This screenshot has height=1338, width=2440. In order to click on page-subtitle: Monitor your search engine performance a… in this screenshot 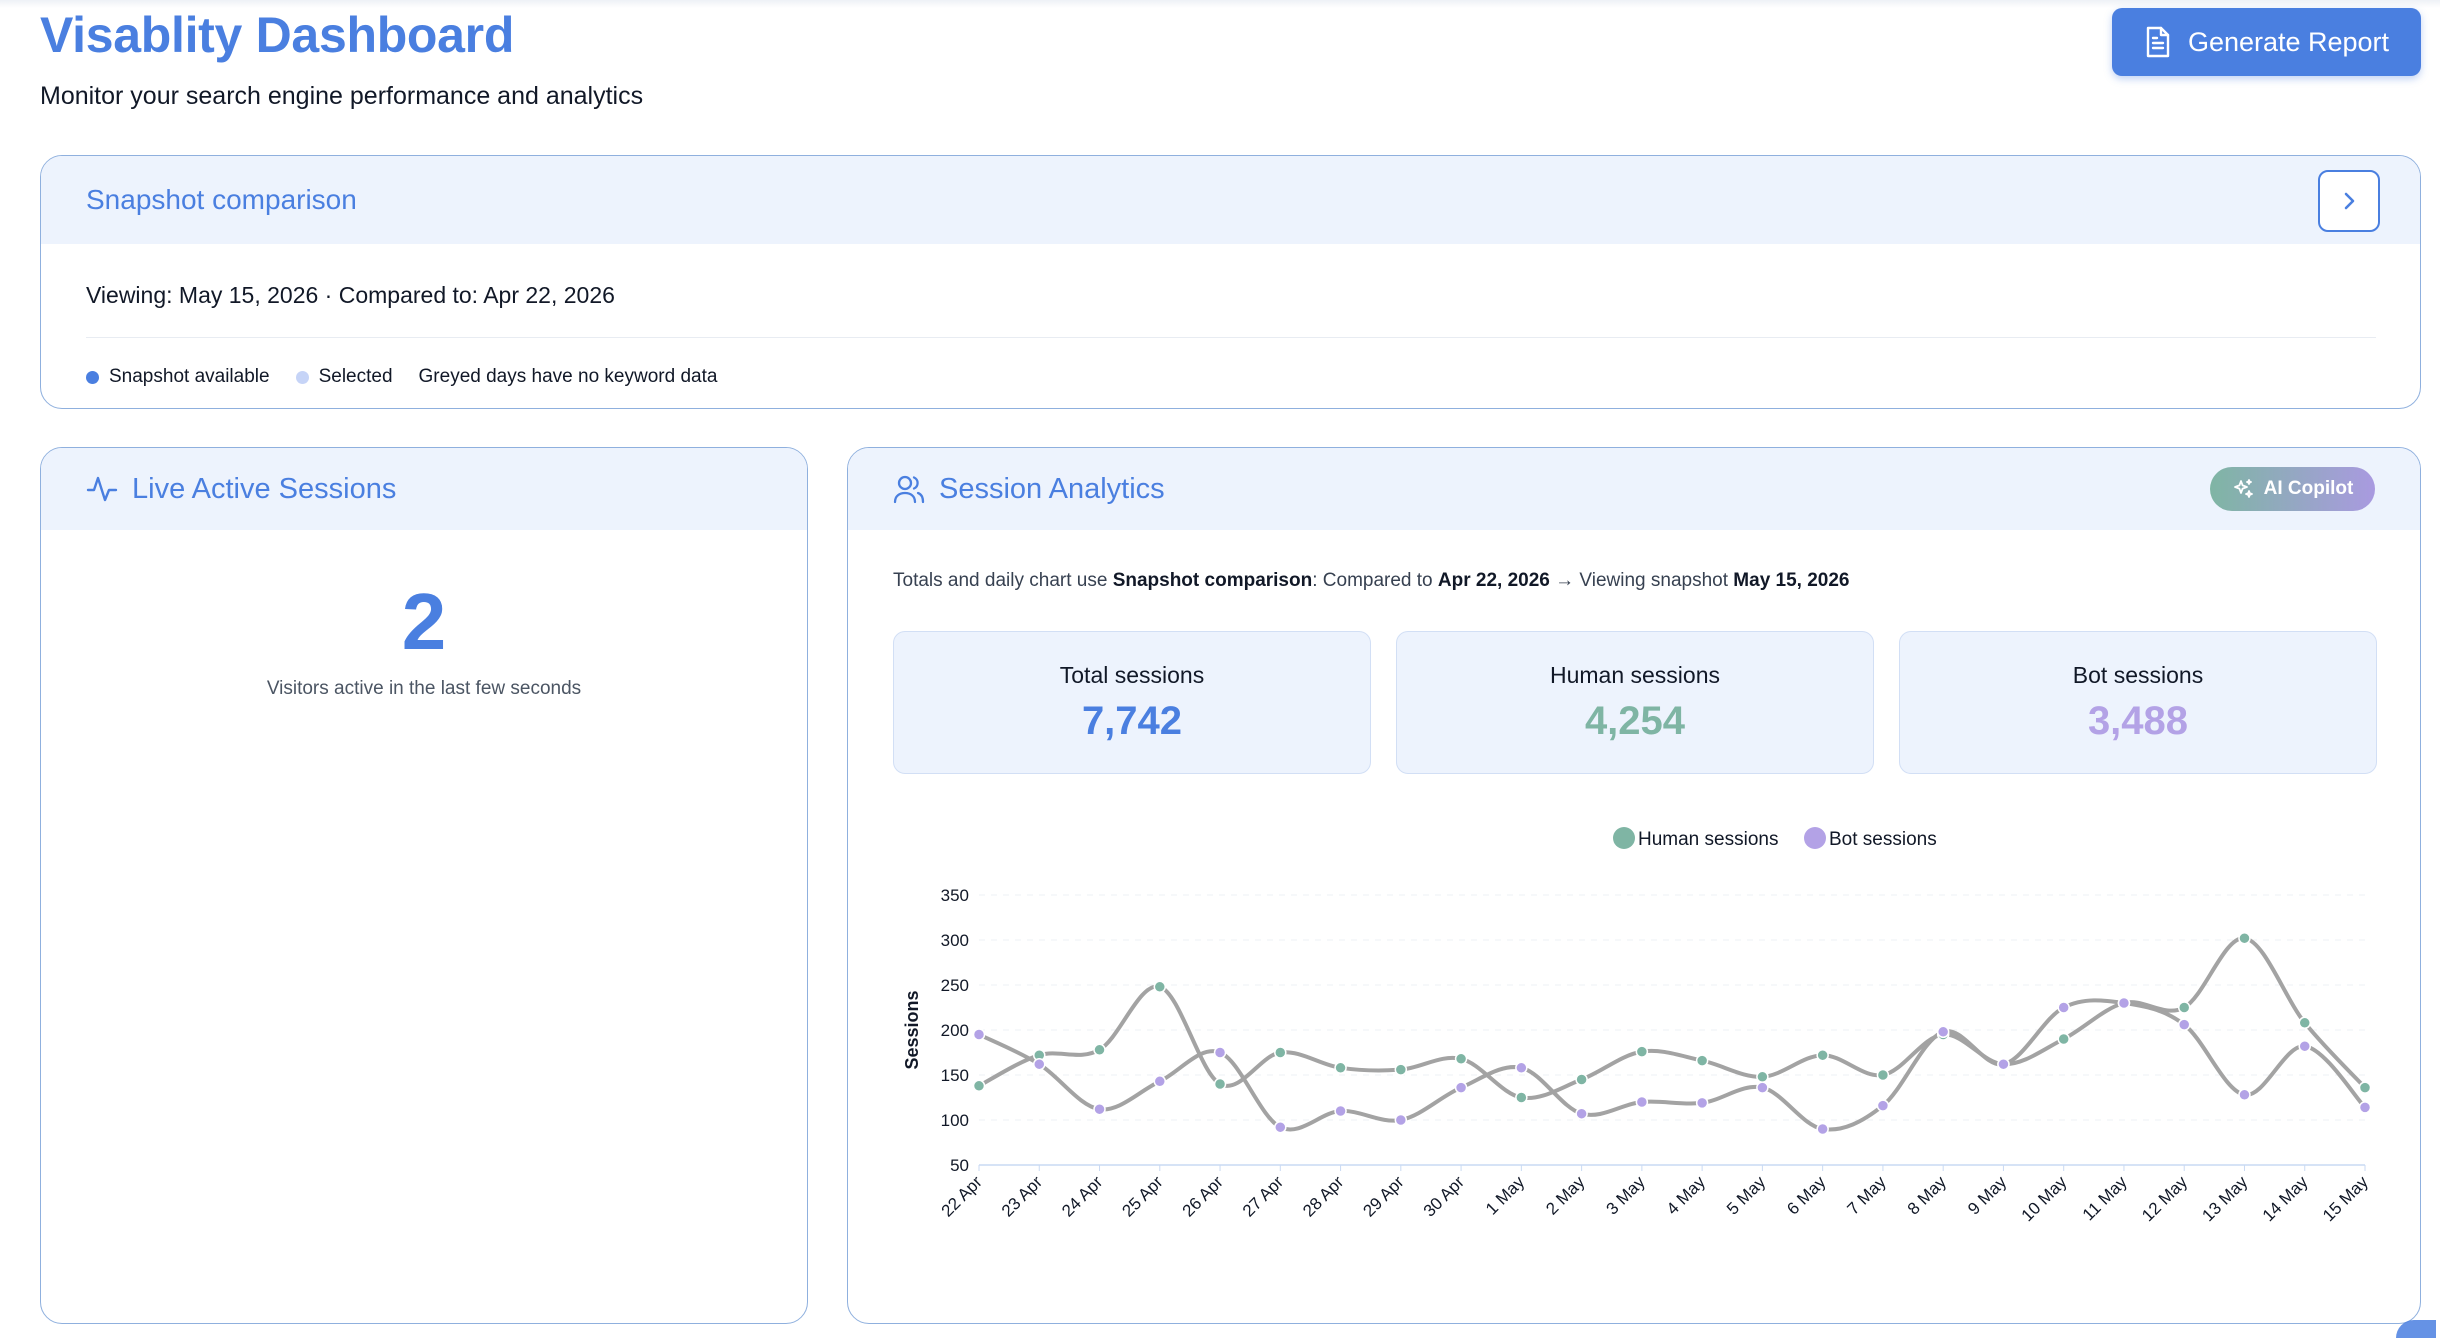, I will do `click(342, 96)`.